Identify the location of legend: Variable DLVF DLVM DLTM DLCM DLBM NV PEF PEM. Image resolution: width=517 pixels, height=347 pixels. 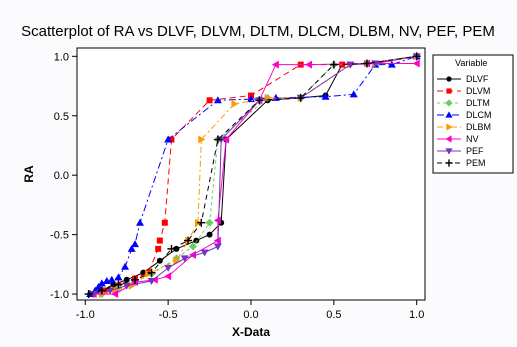
(473, 114).